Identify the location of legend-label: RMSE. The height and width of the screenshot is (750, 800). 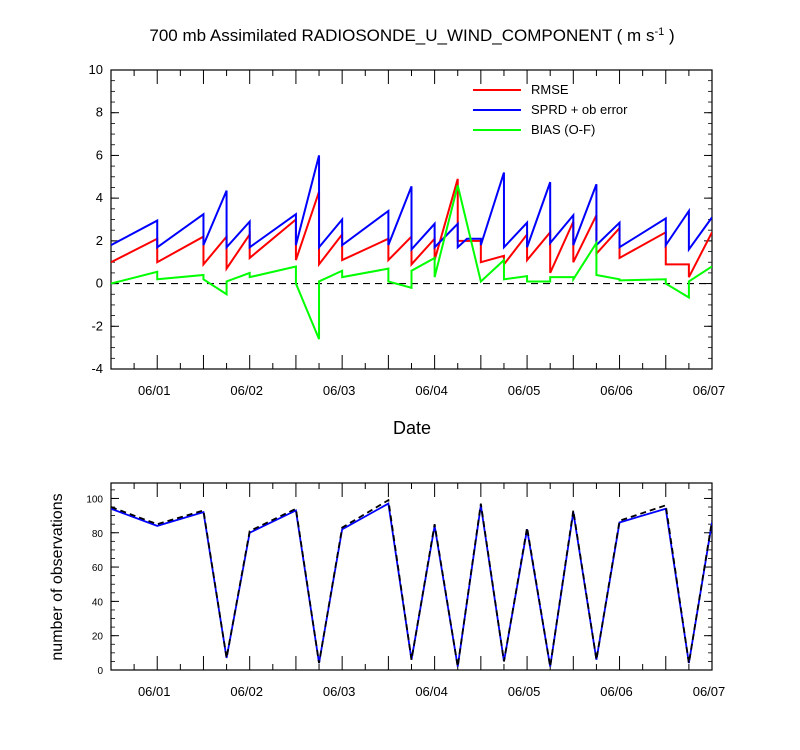
(550, 89).